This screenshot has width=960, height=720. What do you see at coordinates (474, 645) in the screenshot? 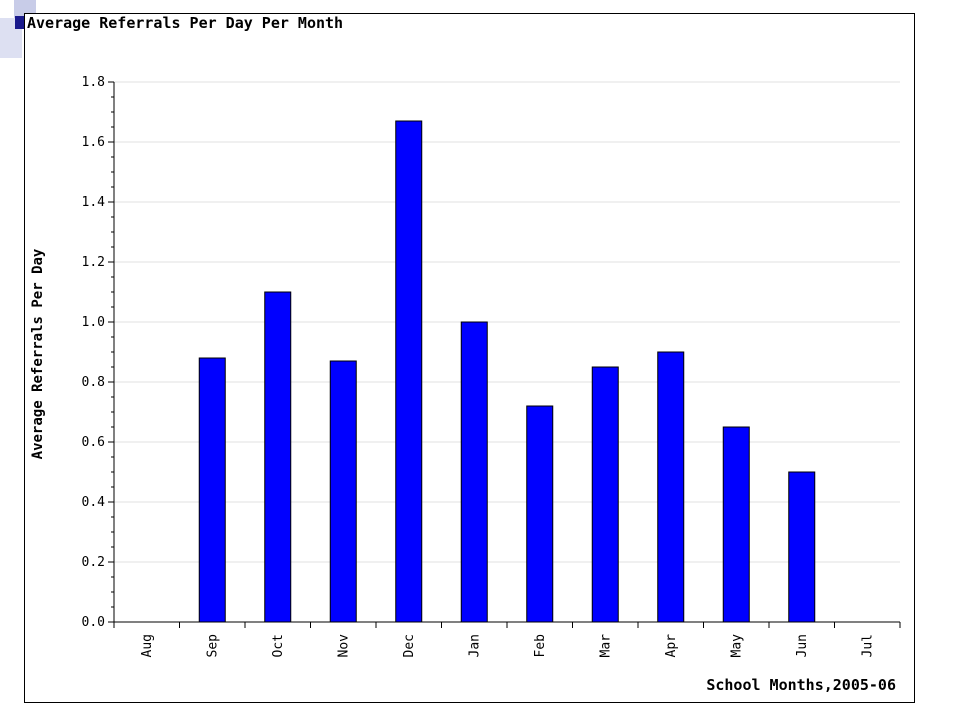
I see `x-tick-label-jan: Jan` at bounding box center [474, 645].